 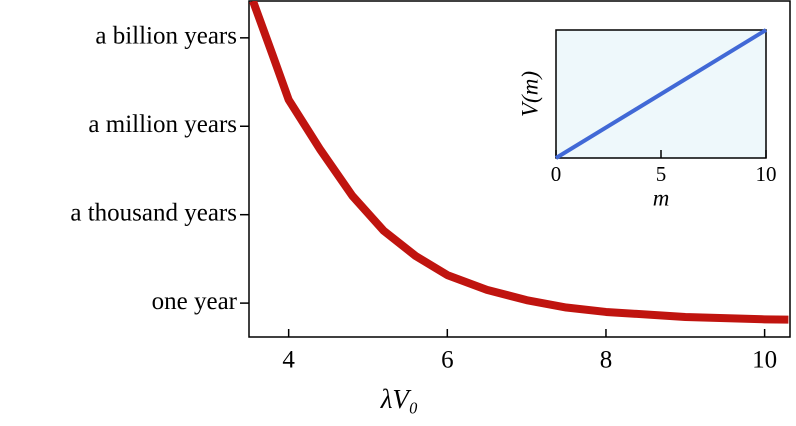 I want to click on x-tick-label: 8, so click(x=606, y=360).